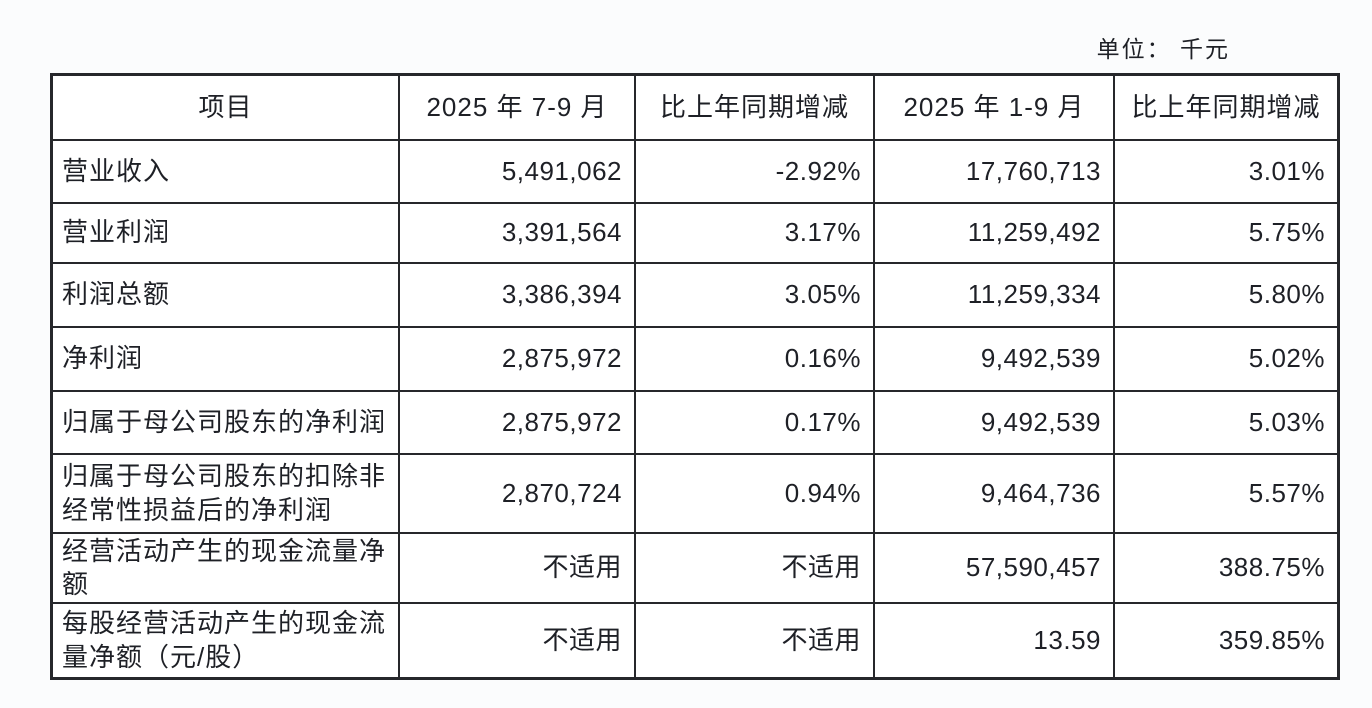 The image size is (1372, 708). Describe the element at coordinates (225, 358) in the screenshot. I see `row-label: 净利润` at that location.